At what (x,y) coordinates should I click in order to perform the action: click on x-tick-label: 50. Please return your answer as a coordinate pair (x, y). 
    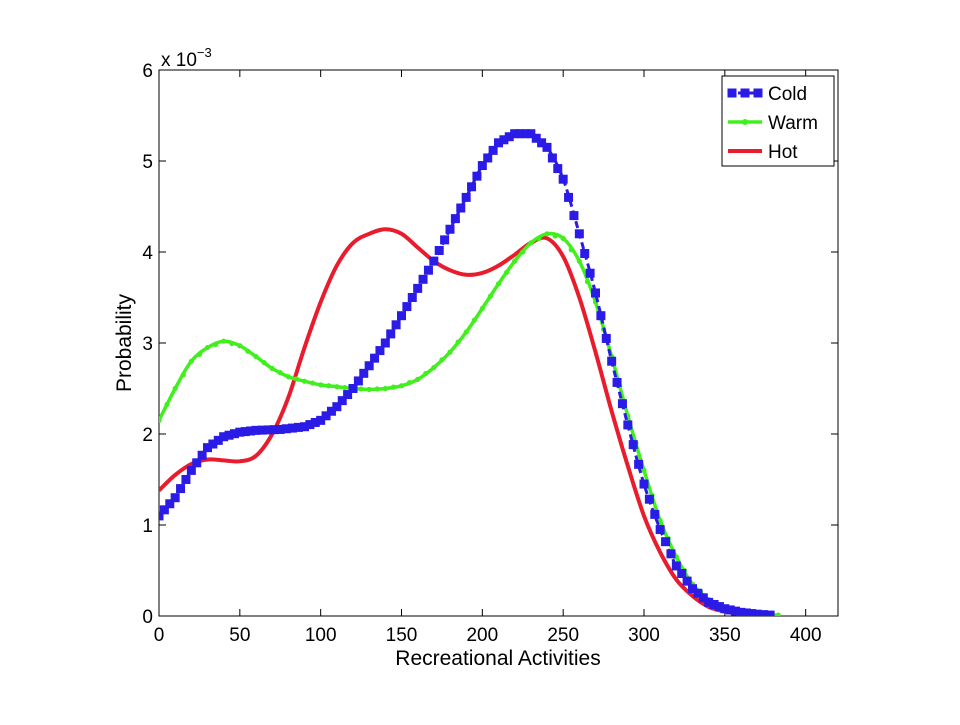
    Looking at the image, I should click on (239, 635).